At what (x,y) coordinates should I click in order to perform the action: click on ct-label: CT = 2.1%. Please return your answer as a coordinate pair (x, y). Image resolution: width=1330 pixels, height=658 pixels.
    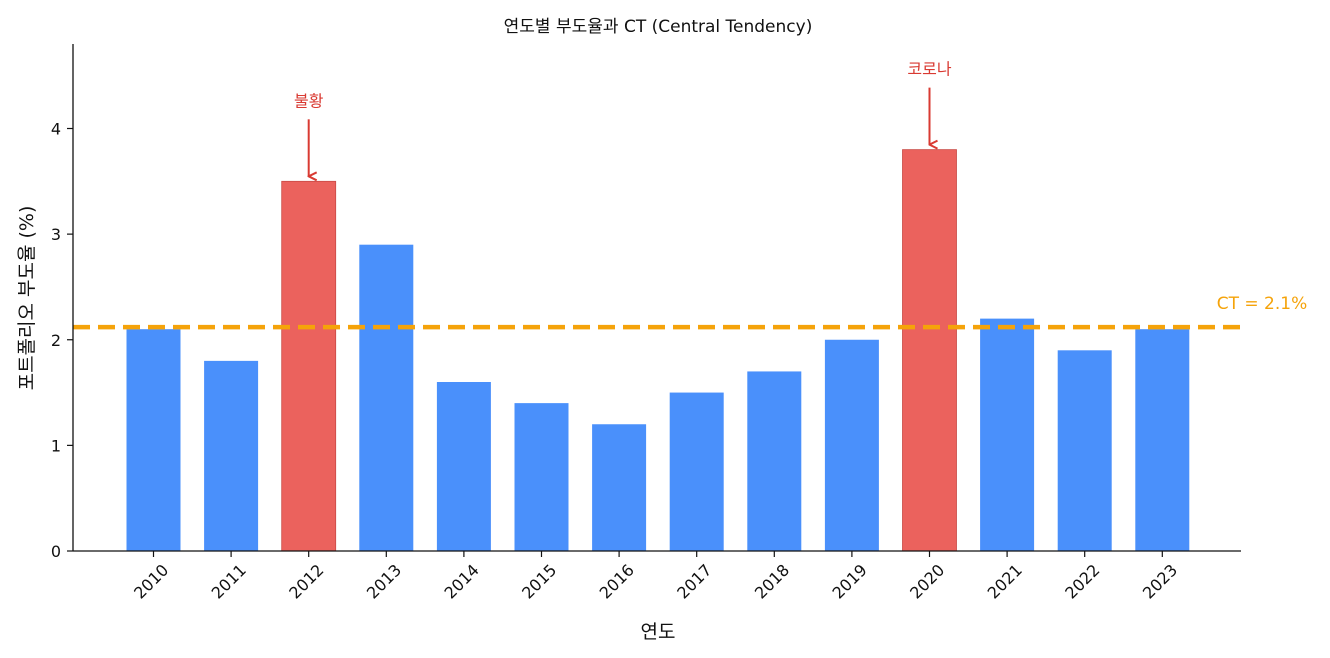
    Looking at the image, I should click on (1262, 304).